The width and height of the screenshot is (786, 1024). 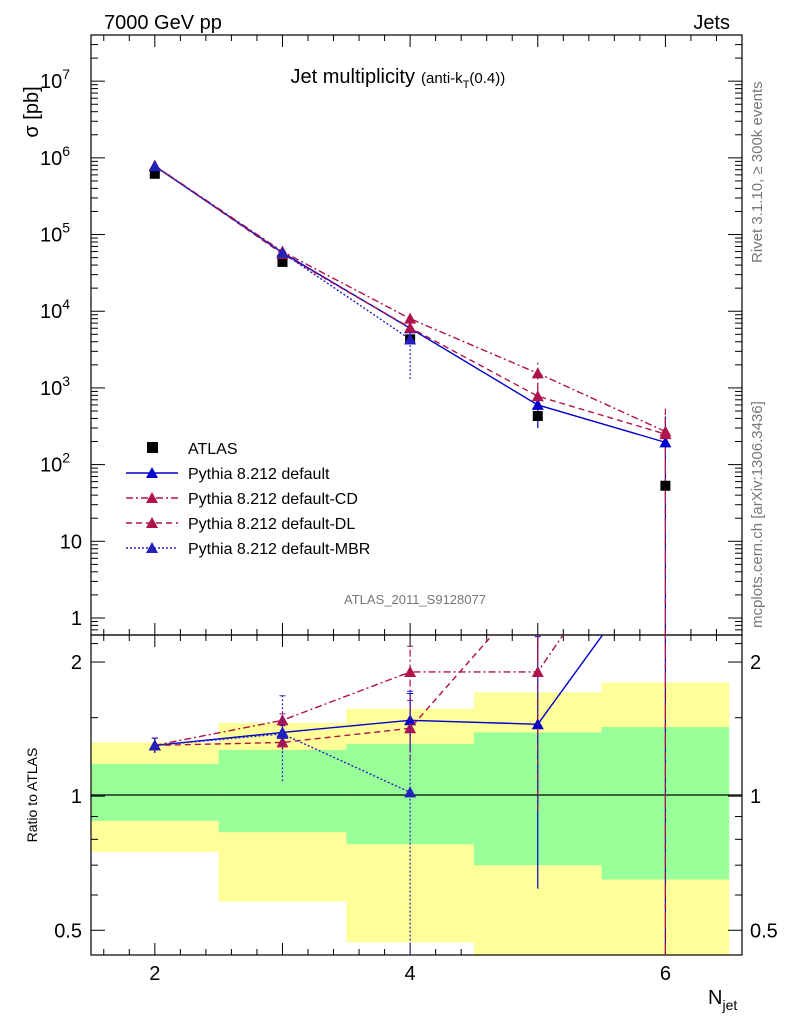 I want to click on y-tick-label: 10², so click(x=55, y=463).